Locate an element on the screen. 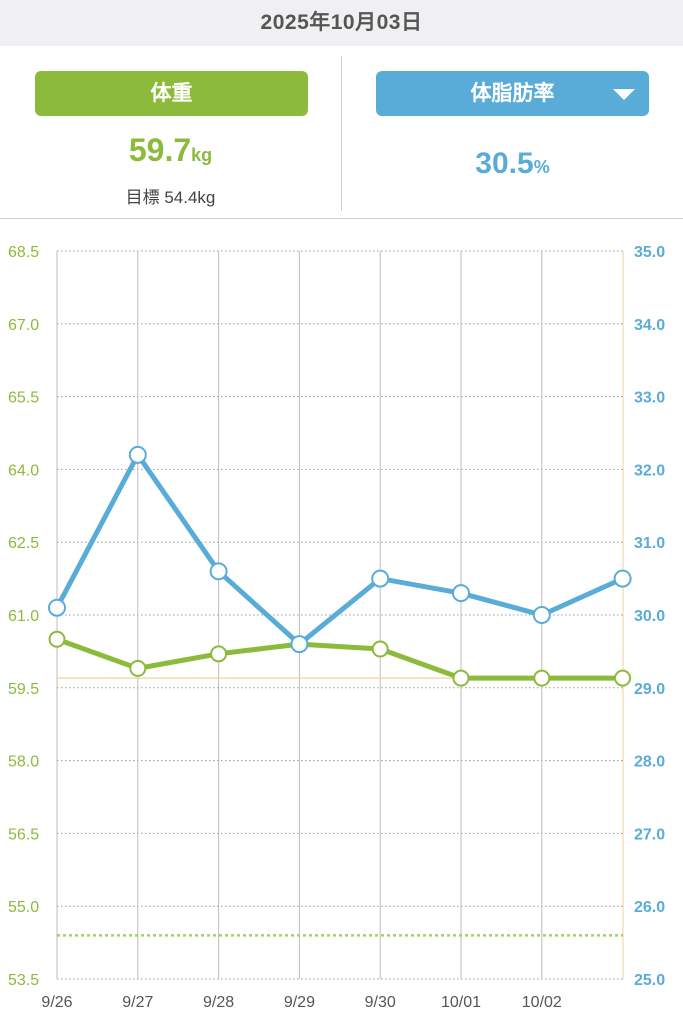 This screenshot has width=683, height=1024. body-fat-dropdown-button: 体脂肪率 is located at coordinates (512, 93).